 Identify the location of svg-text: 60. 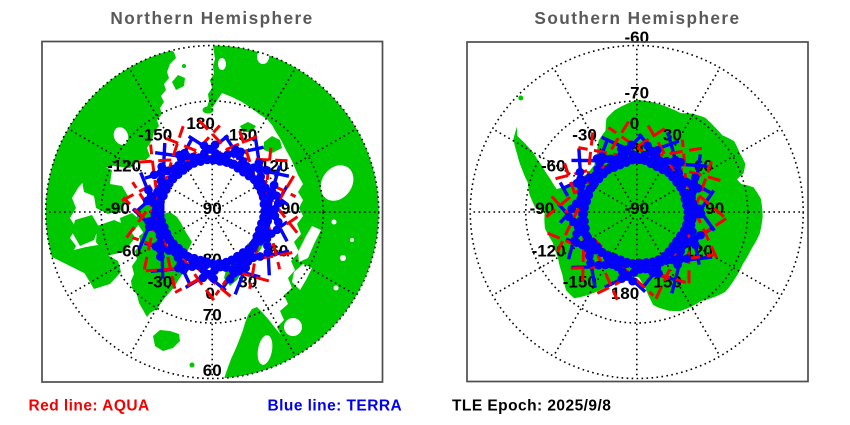
(212, 370).